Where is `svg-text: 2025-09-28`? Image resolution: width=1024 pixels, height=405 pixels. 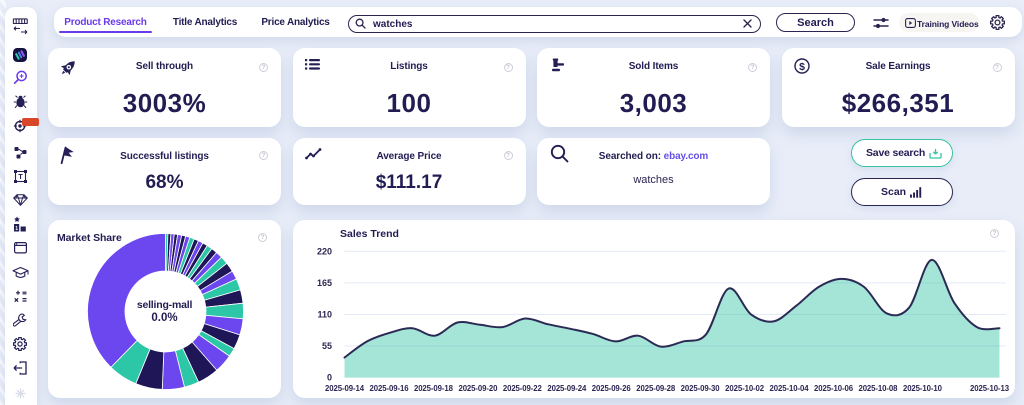
svg-text: 2025-09-28 is located at coordinates (656, 388).